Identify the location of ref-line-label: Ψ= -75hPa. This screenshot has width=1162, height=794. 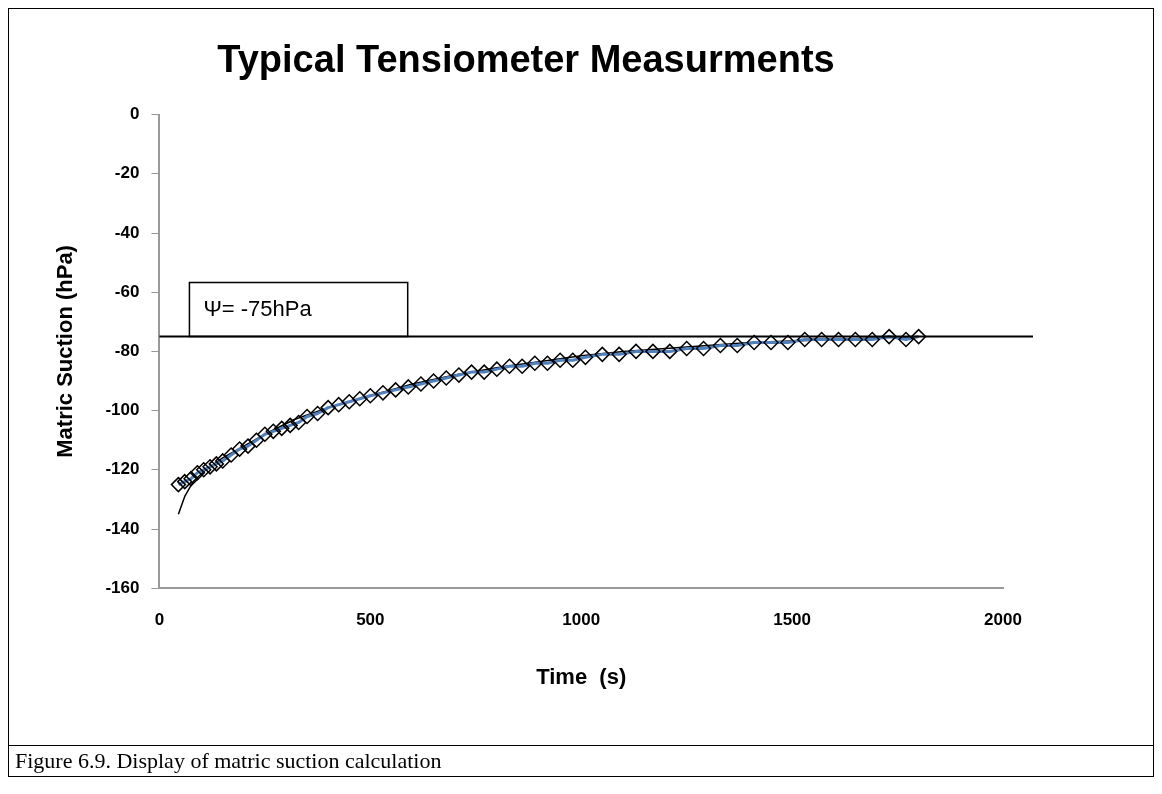
(258, 308).